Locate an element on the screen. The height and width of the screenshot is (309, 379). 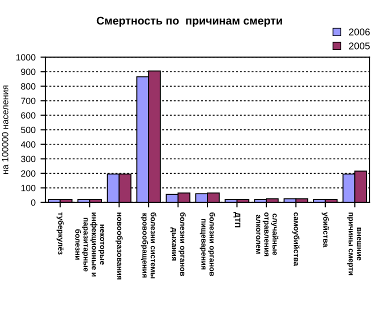
y-tick-label: 700 is located at coordinates (28, 101).